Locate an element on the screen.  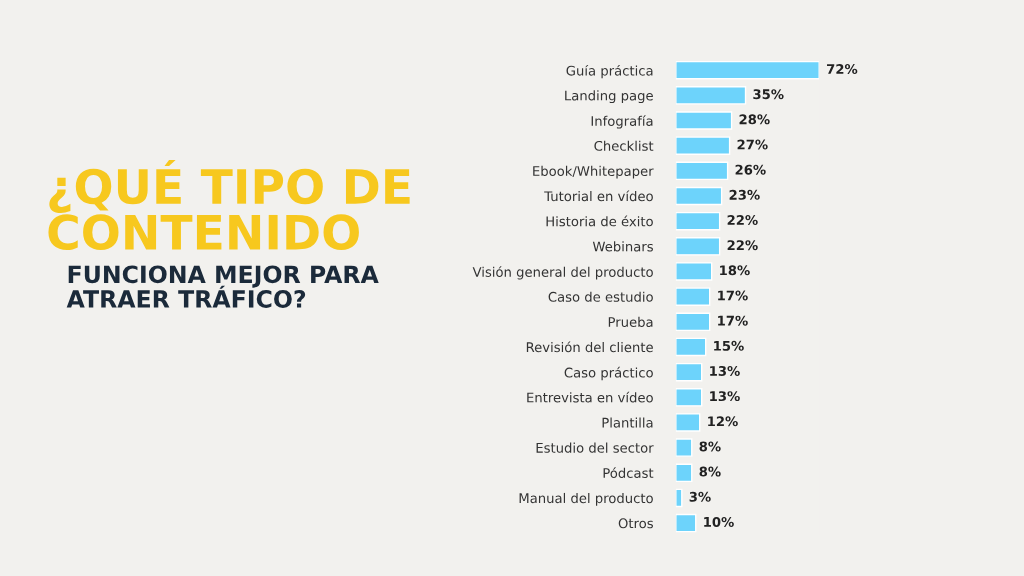
data-label: 27% is located at coordinates (752, 144).